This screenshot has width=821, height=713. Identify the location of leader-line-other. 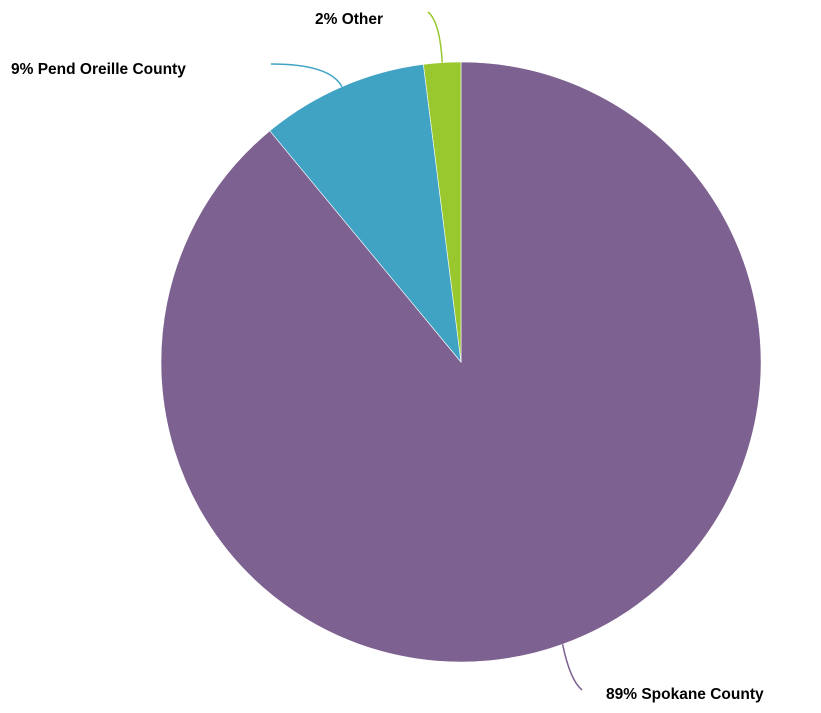
(435, 37).